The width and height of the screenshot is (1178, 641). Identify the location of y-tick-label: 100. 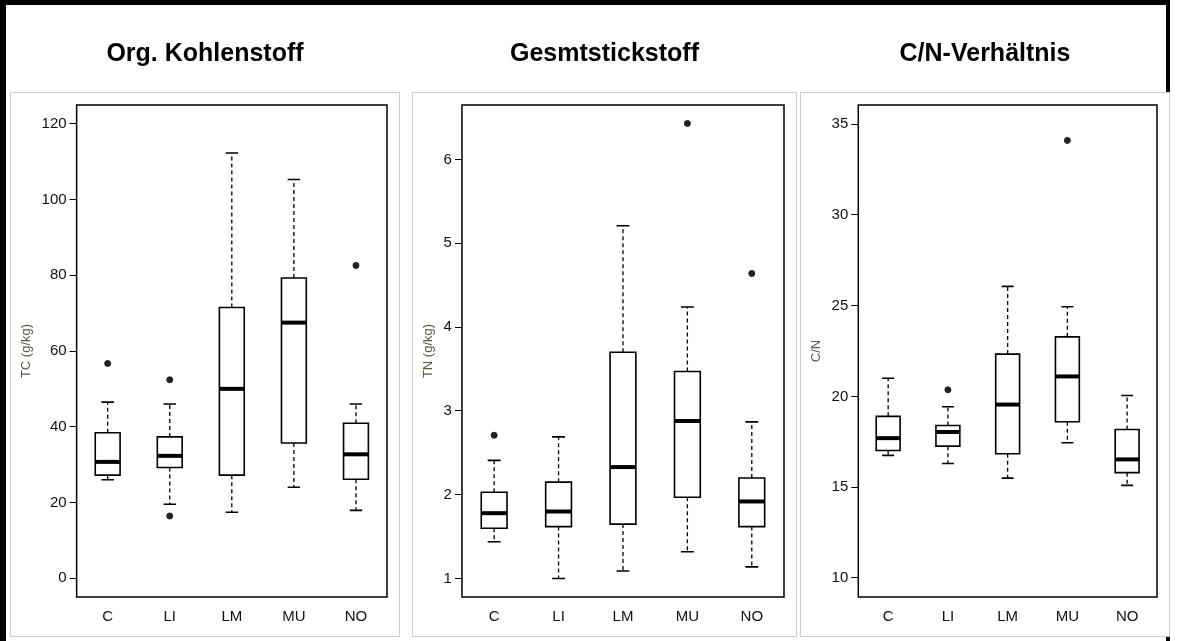
(54, 198).